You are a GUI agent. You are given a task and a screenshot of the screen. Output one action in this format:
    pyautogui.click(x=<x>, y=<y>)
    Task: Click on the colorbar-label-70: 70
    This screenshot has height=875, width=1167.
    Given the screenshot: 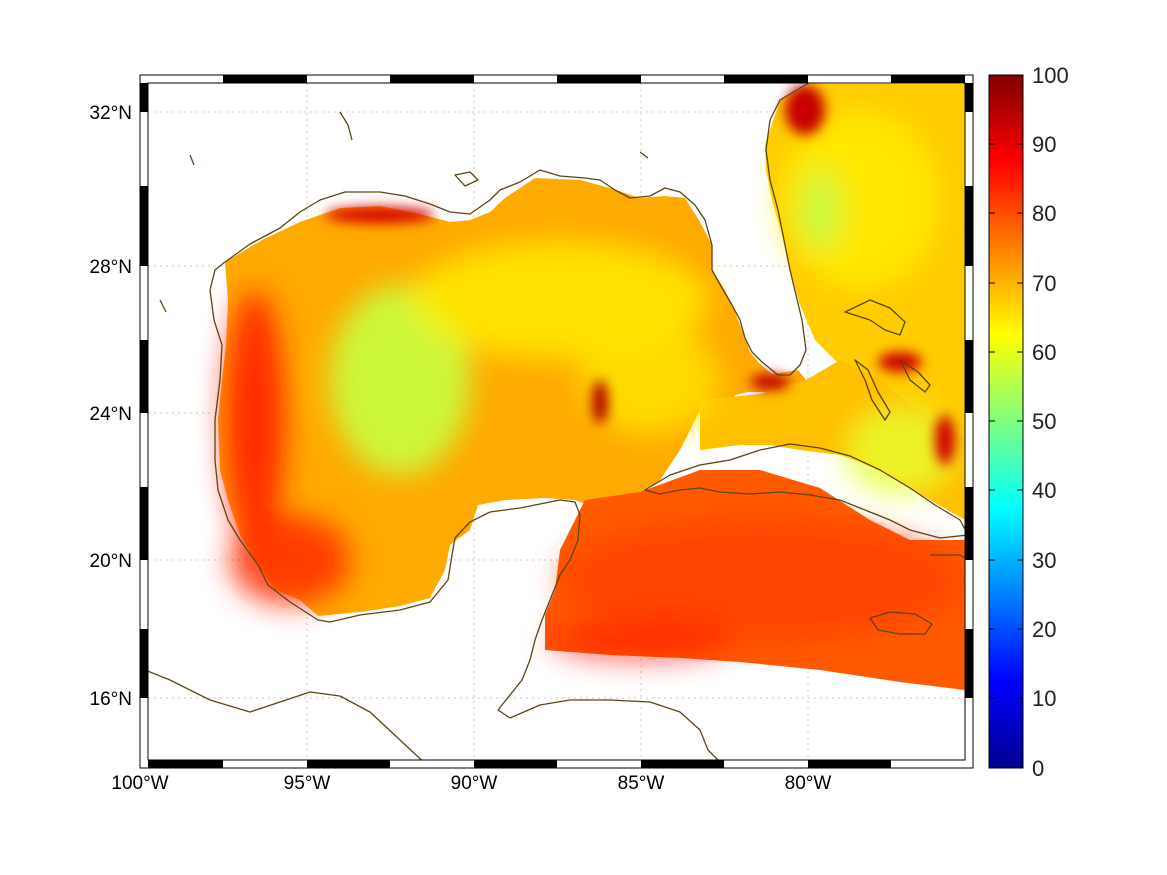 What is the action you would take?
    pyautogui.click(x=1044, y=283)
    